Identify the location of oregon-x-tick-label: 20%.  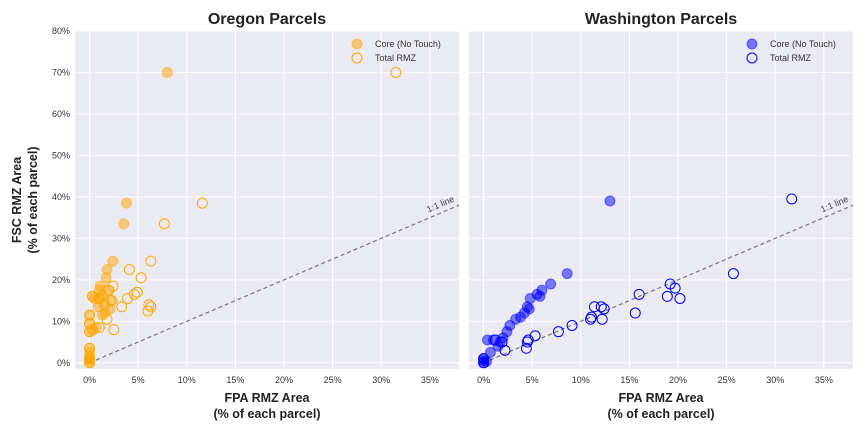
(284, 380).